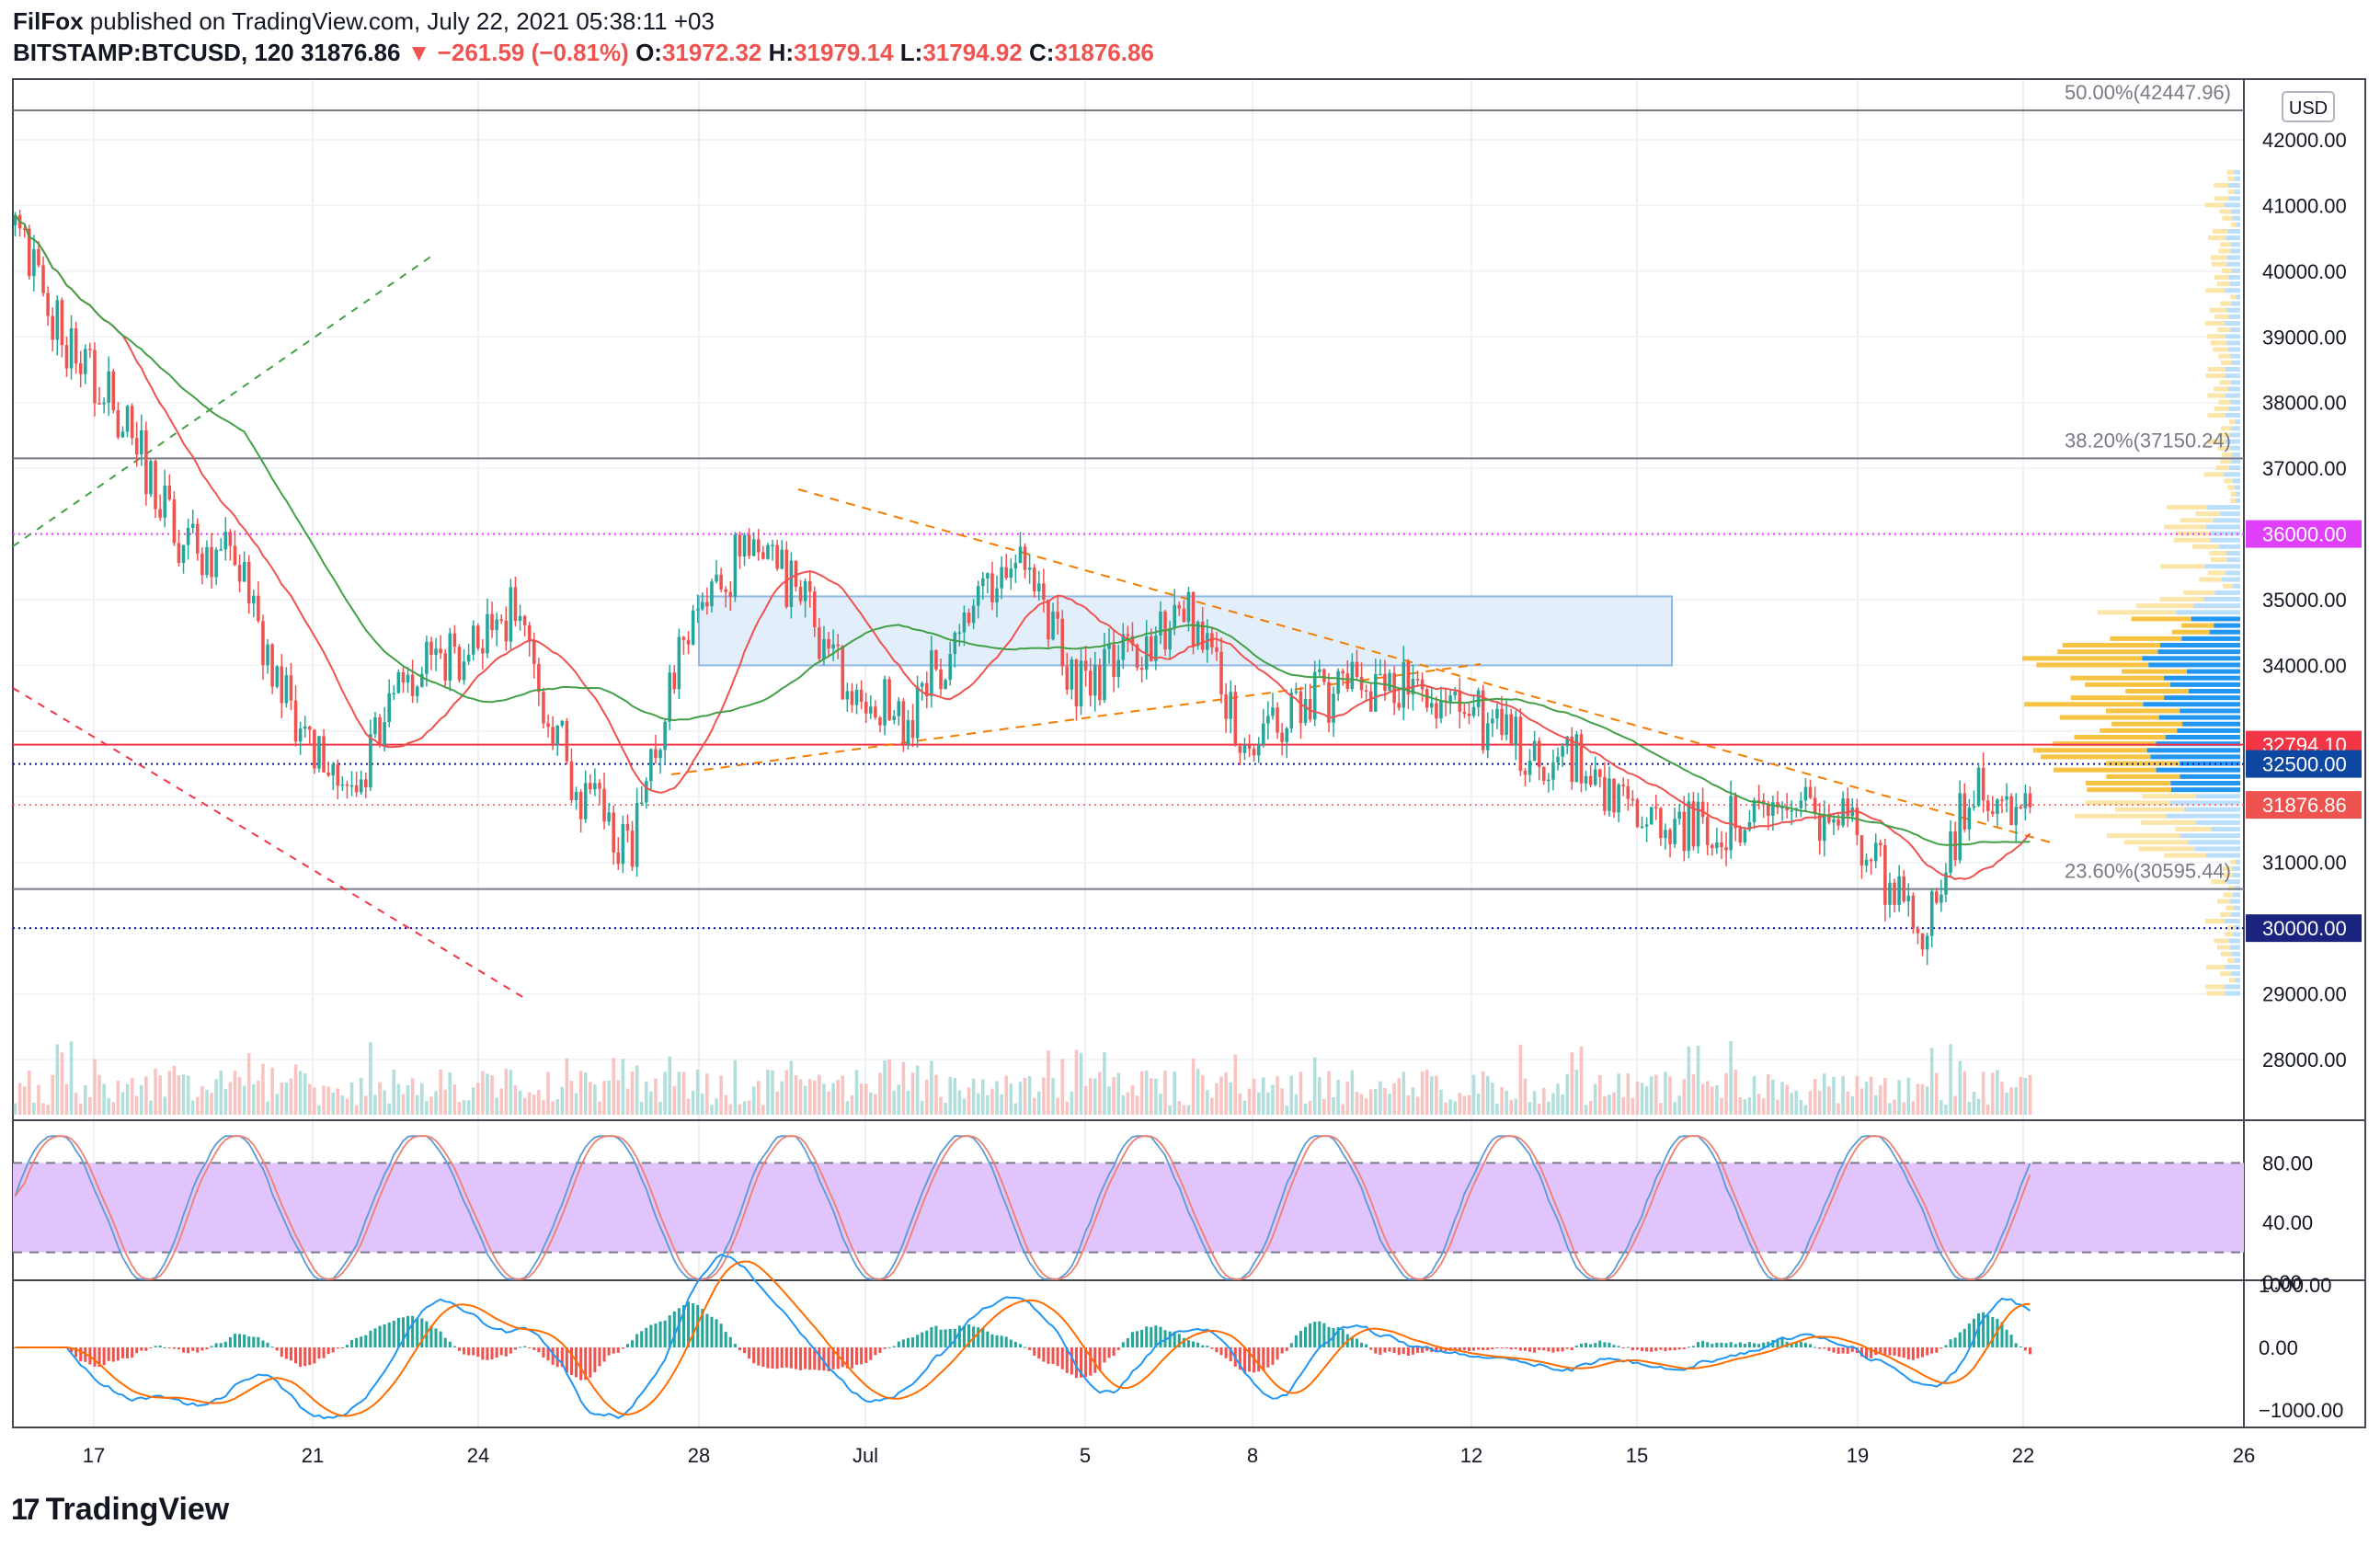 This screenshot has width=2380, height=1547. What do you see at coordinates (2304, 140) in the screenshot?
I see `price-tick-label: 42000.00` at bounding box center [2304, 140].